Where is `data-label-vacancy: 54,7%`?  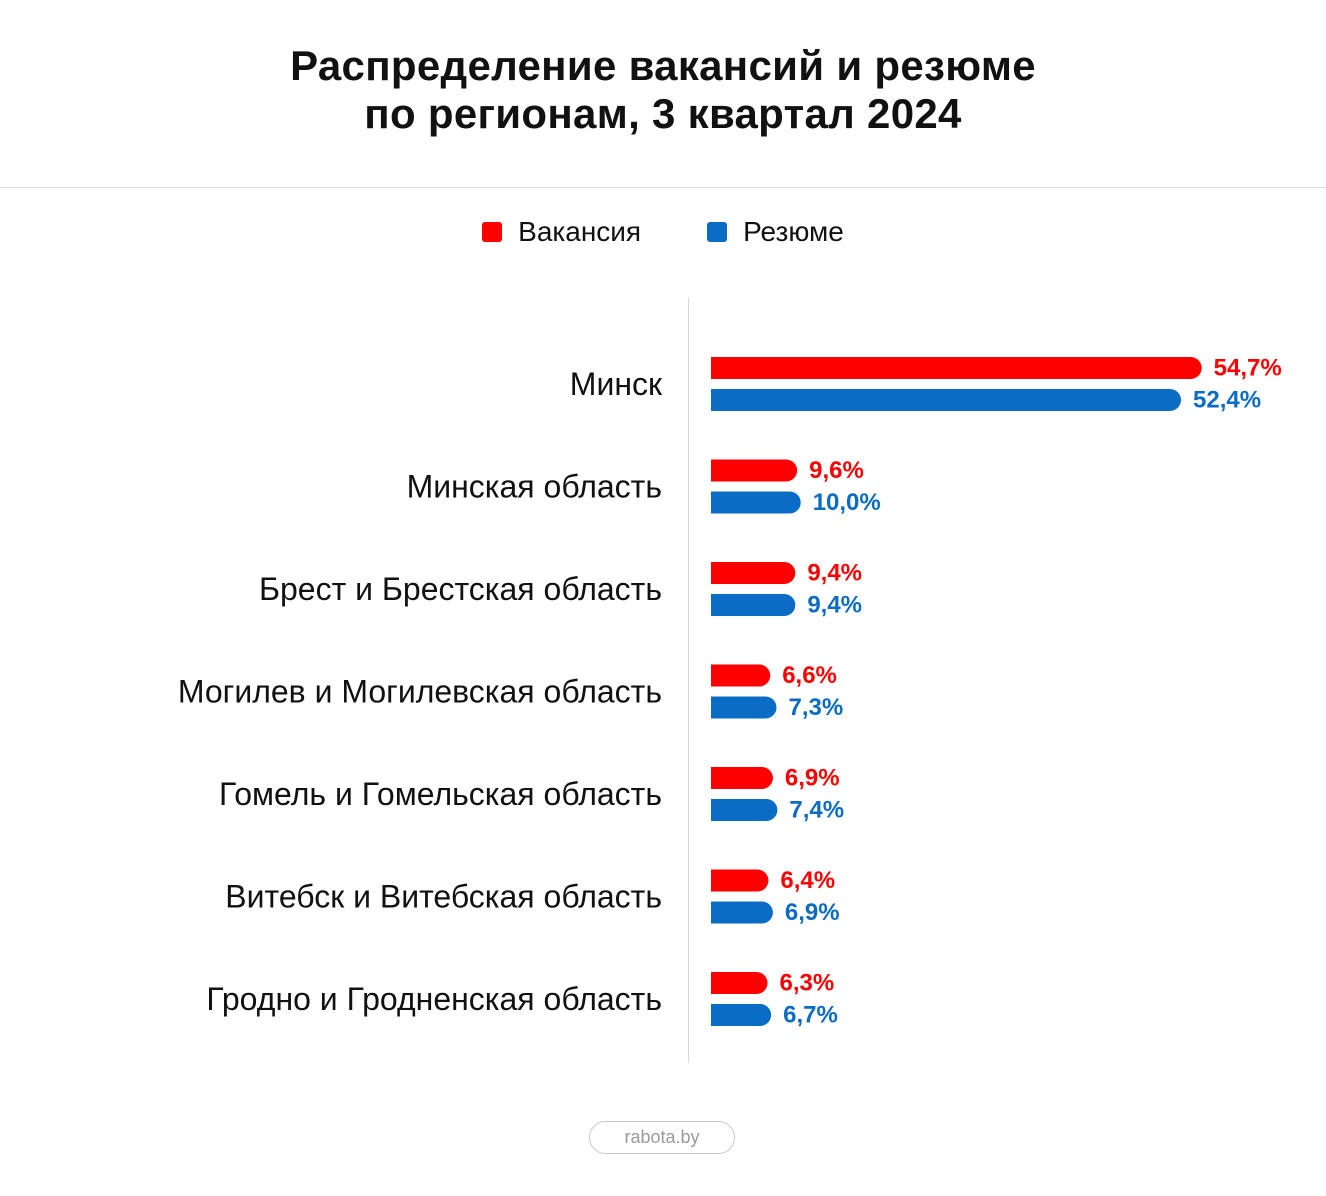
data-label-vacancy: 54,7% is located at coordinates (1248, 368).